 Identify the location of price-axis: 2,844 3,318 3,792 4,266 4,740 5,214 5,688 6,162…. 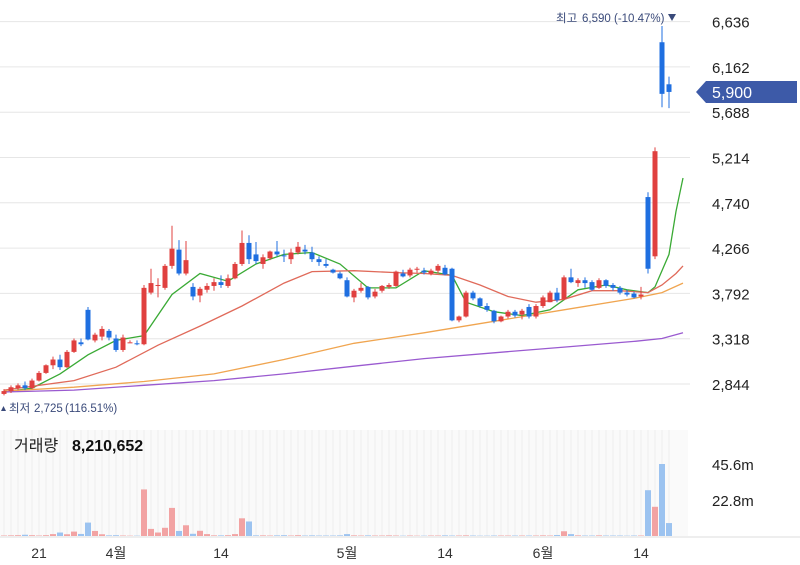
(731, 204).